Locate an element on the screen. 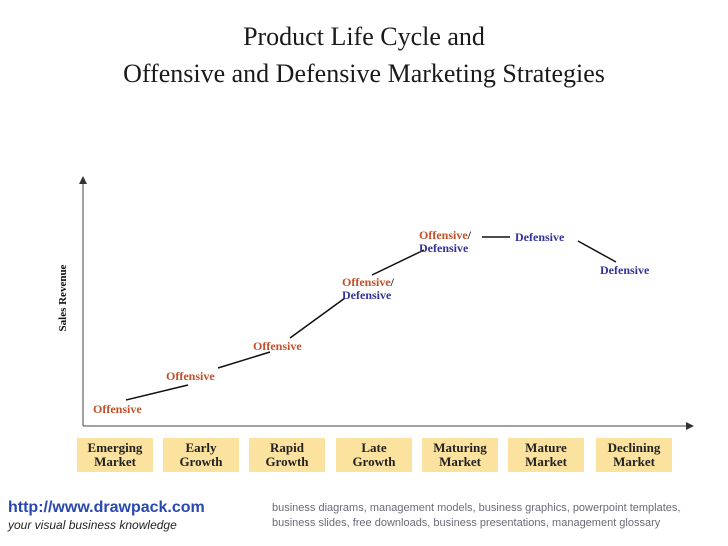 This screenshot has width=728, height=546. label-late-growth-offensive: Offensive is located at coordinates (366, 282).